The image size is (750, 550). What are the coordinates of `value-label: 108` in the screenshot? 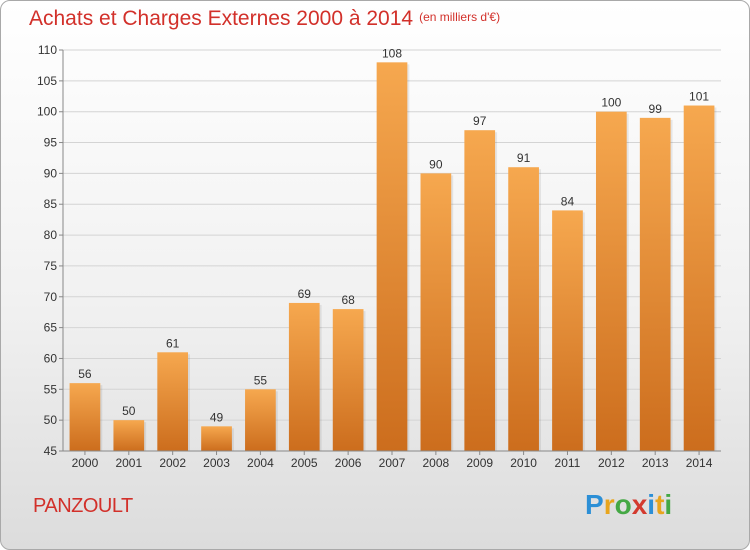 It's located at (392, 53).